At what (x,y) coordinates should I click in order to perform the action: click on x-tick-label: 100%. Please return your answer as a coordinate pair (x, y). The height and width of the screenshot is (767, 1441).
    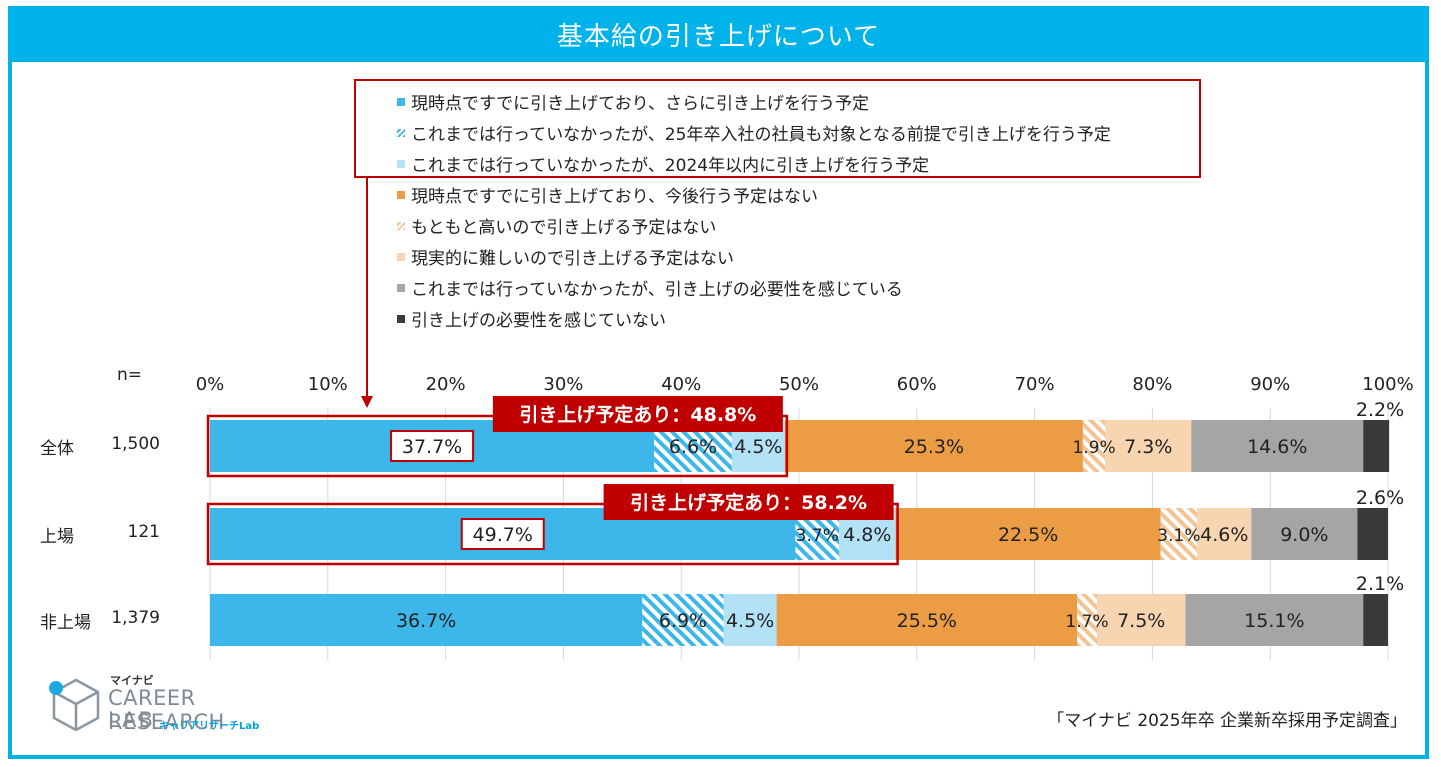
    Looking at the image, I should click on (1387, 384).